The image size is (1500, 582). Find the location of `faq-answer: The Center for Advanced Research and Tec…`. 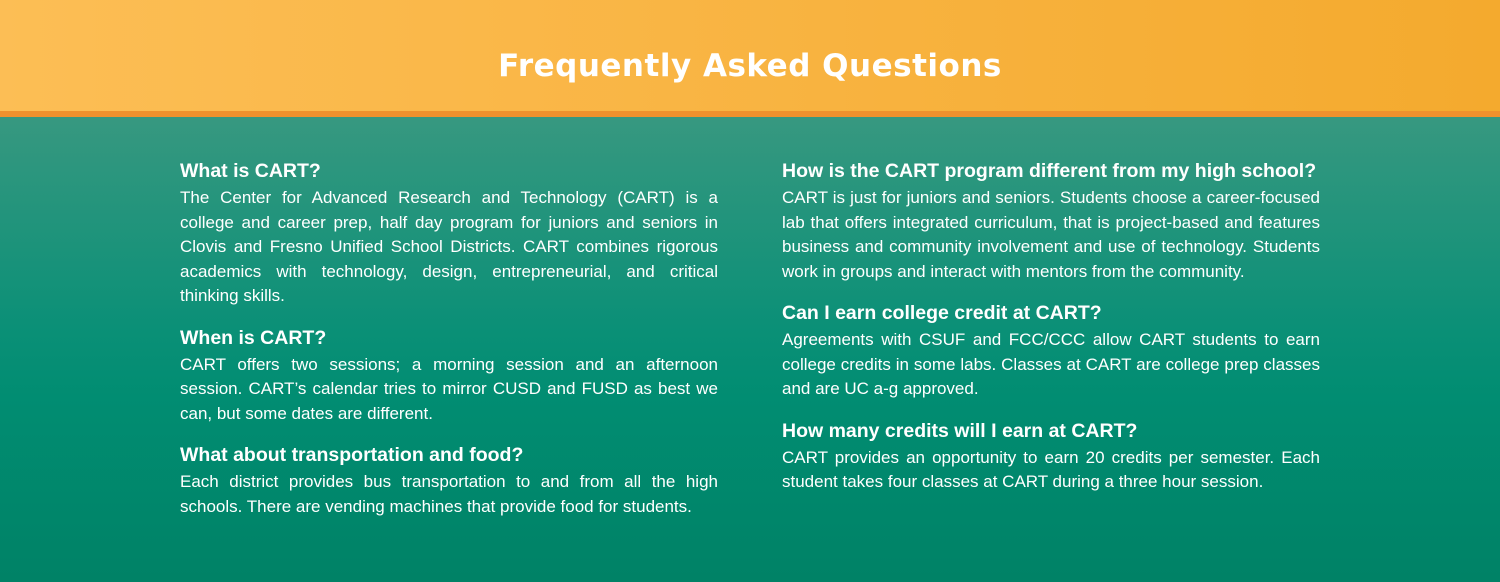

faq-answer: The Center for Advanced Research and Tec… is located at coordinates (449, 246).